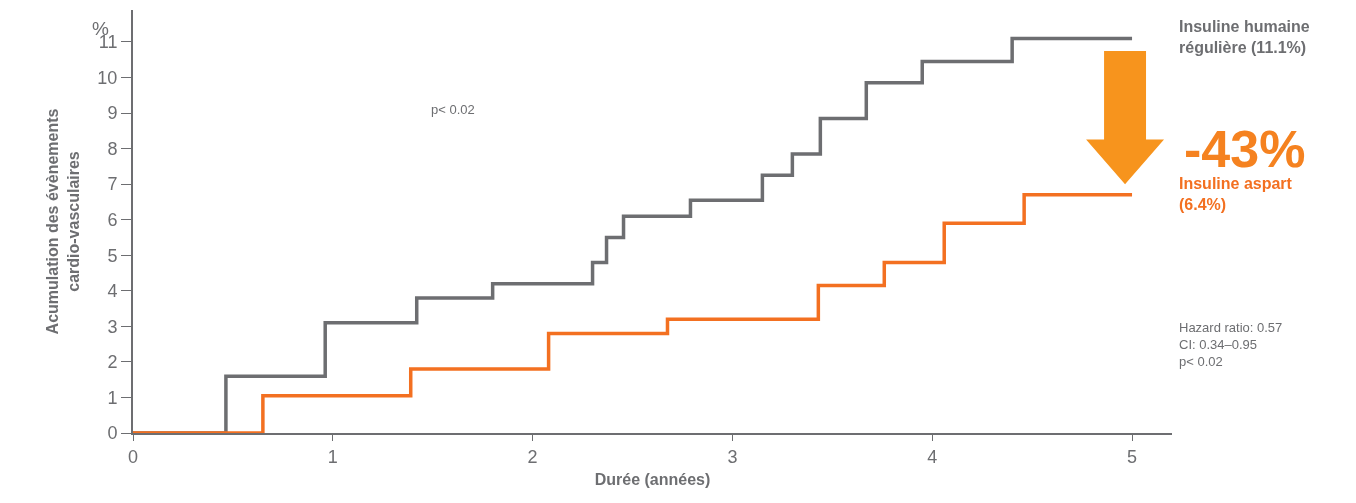  I want to click on annotation: p< 0.02, so click(453, 109).